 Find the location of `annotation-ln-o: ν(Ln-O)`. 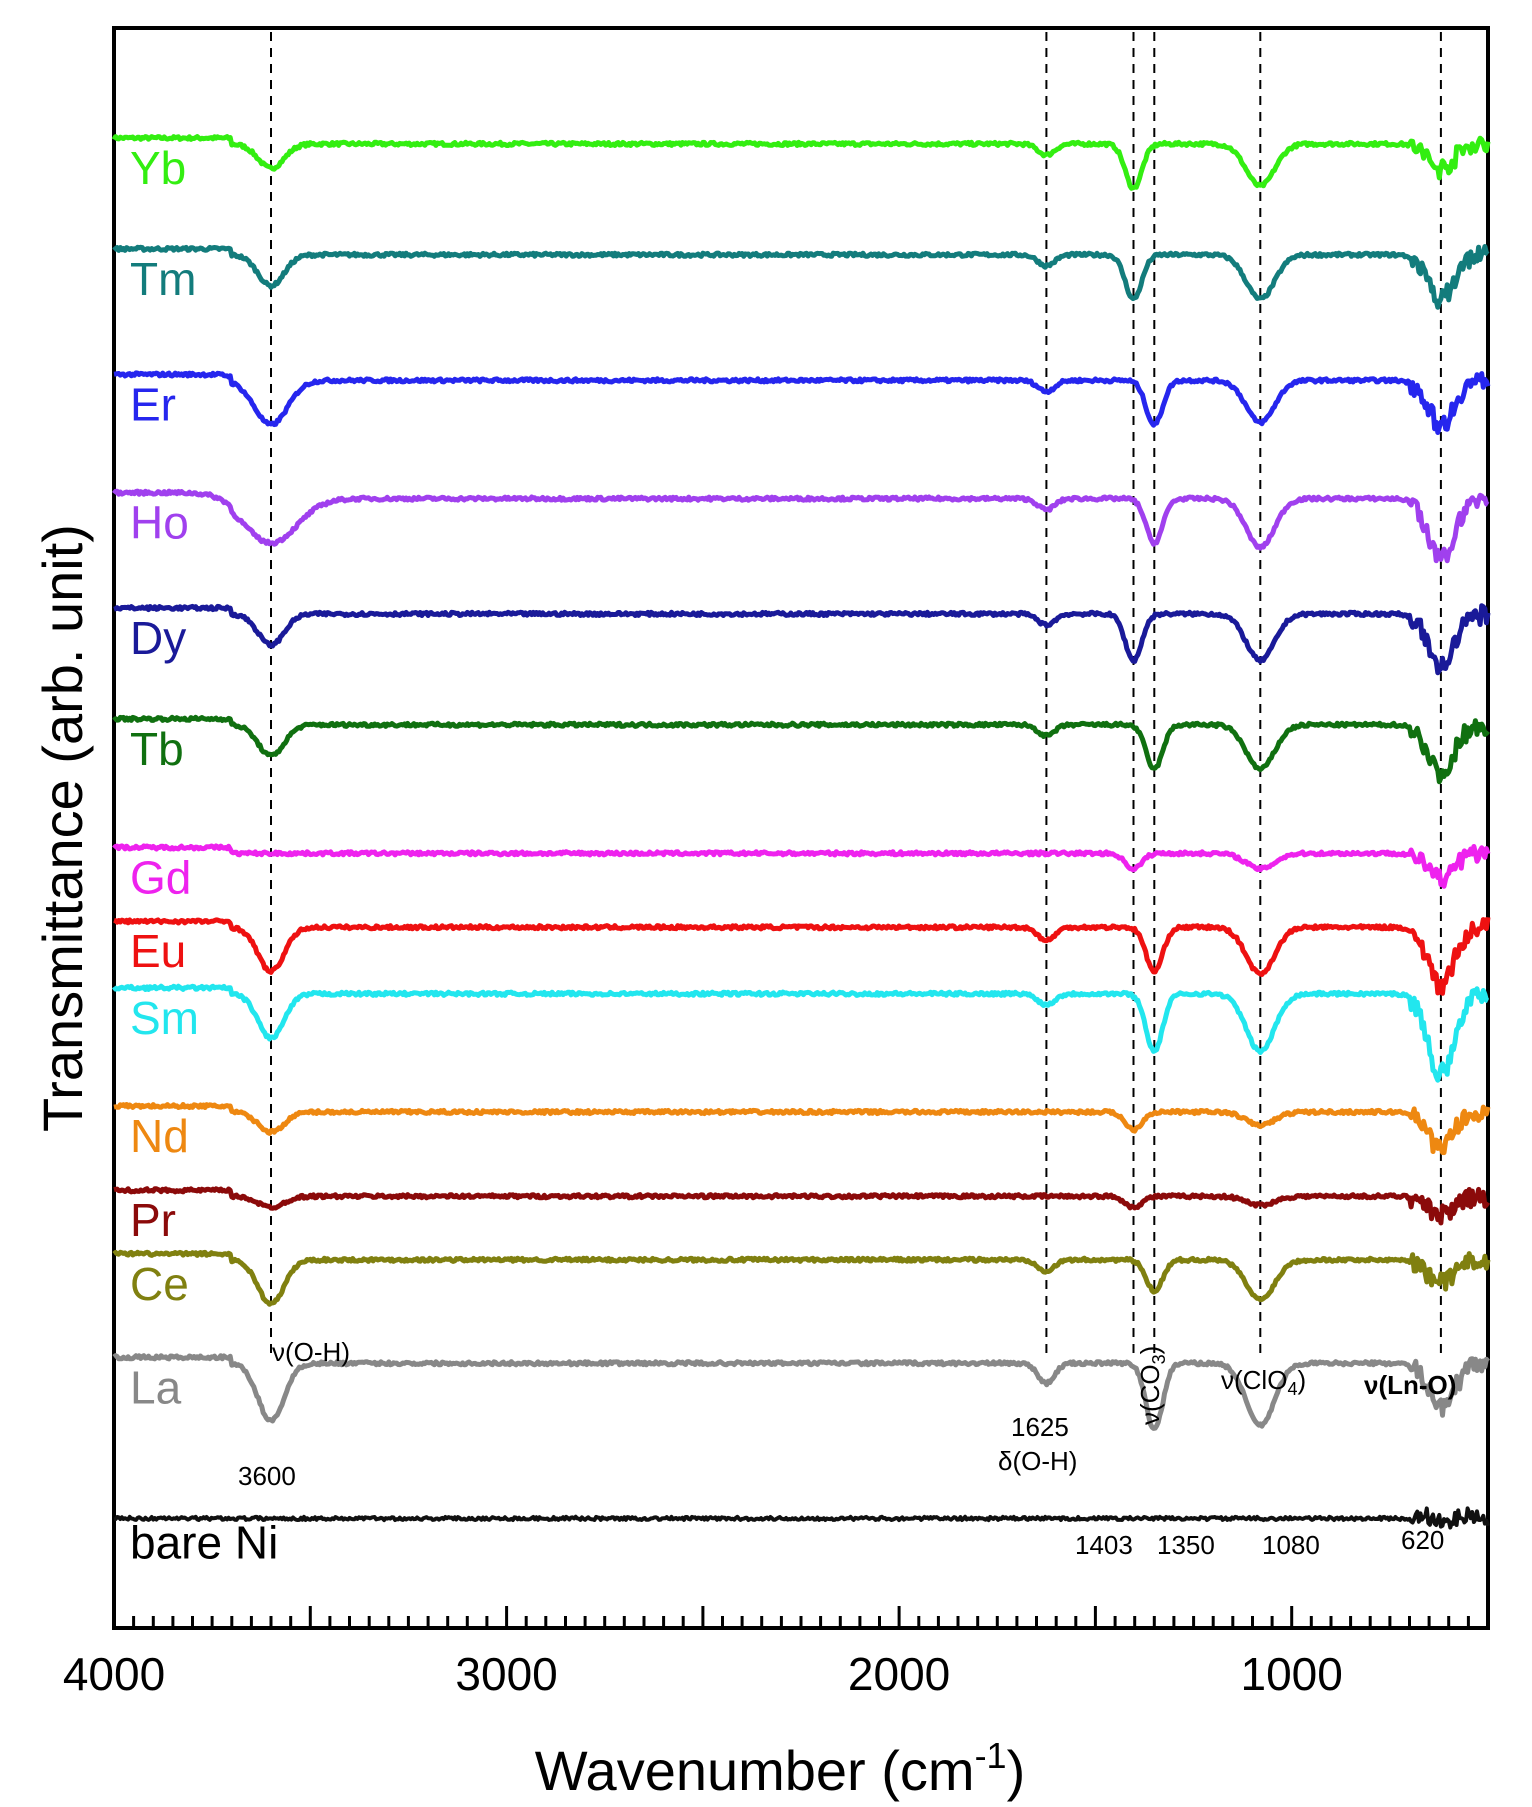

annotation-ln-o: ν(Ln-O) is located at coordinates (1410, 1385).